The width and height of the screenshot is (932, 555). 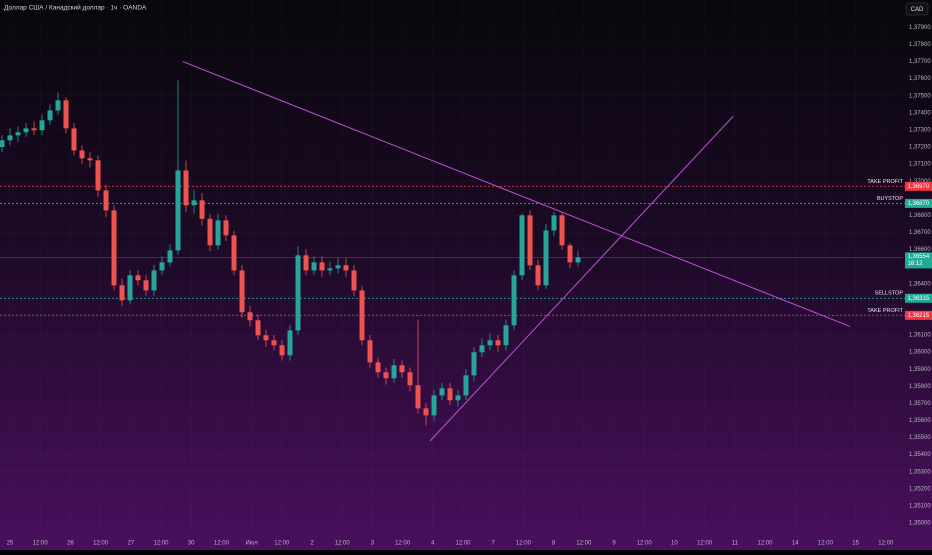 What do you see at coordinates (312, 544) in the screenshot?
I see `x-tick-label: 2` at bounding box center [312, 544].